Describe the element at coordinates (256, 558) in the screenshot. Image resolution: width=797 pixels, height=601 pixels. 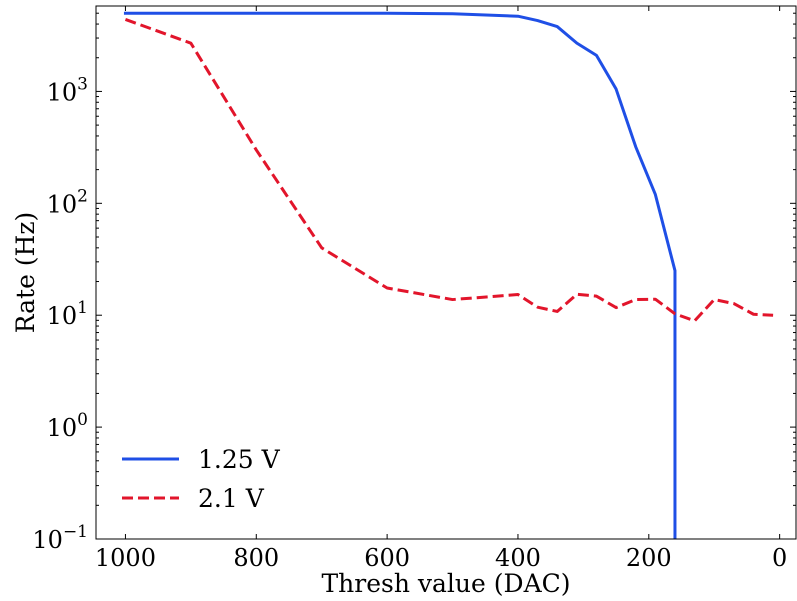
I see `x-tick-label: 800` at that location.